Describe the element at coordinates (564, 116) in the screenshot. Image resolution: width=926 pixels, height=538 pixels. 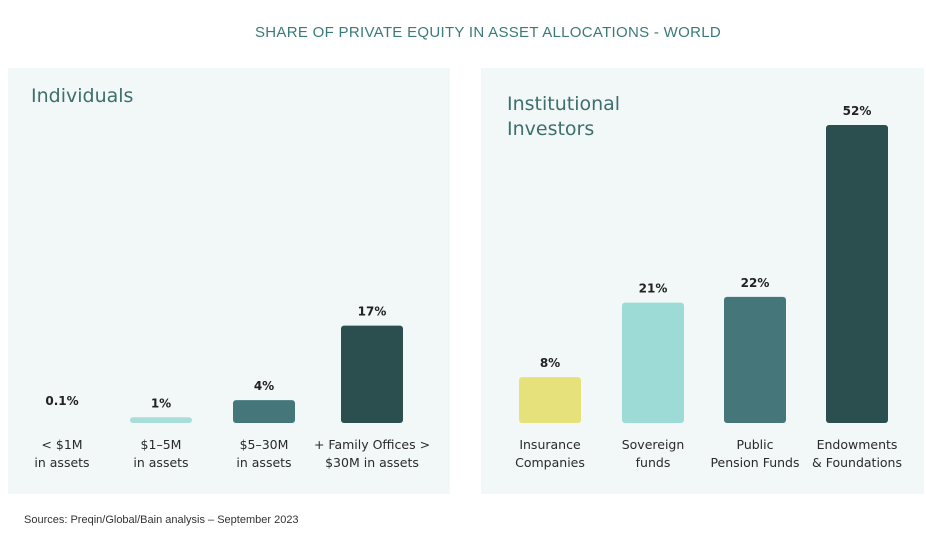
I see `panel-title: Institutional Investors` at that location.